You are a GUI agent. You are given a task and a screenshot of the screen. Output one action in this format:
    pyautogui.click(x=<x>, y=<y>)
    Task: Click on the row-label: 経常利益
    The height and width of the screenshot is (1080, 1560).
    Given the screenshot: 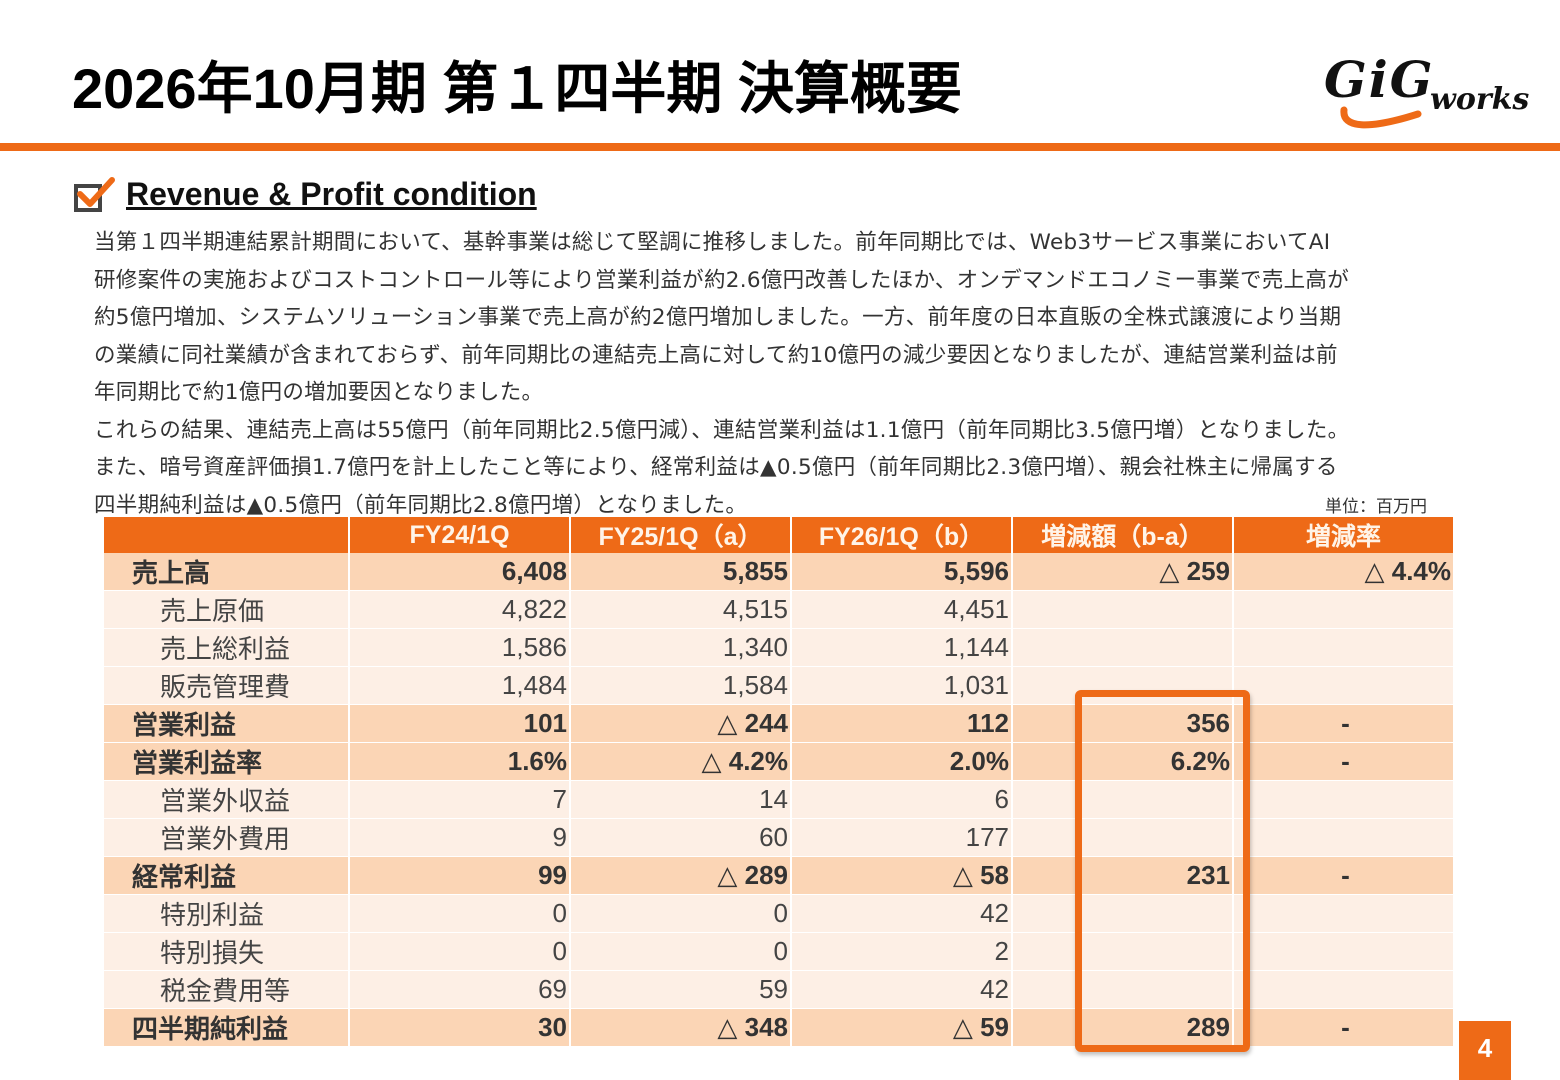 What is the action you would take?
    pyautogui.click(x=227, y=875)
    